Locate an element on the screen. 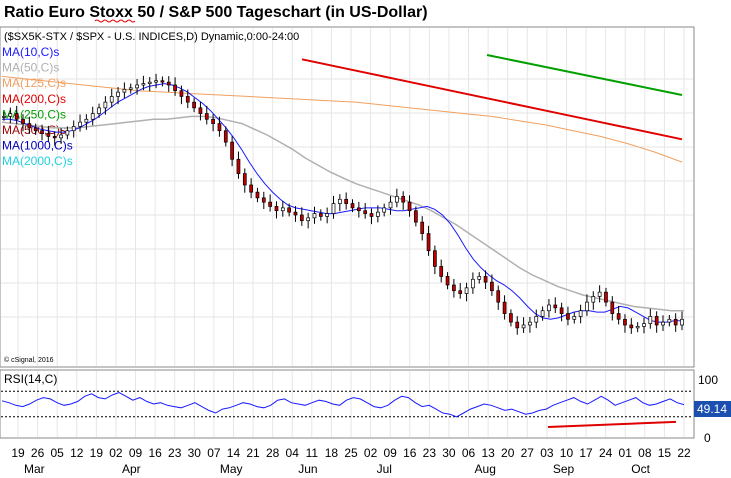 This screenshot has width=731, height=478. x-month-label: Mar is located at coordinates (34, 469).